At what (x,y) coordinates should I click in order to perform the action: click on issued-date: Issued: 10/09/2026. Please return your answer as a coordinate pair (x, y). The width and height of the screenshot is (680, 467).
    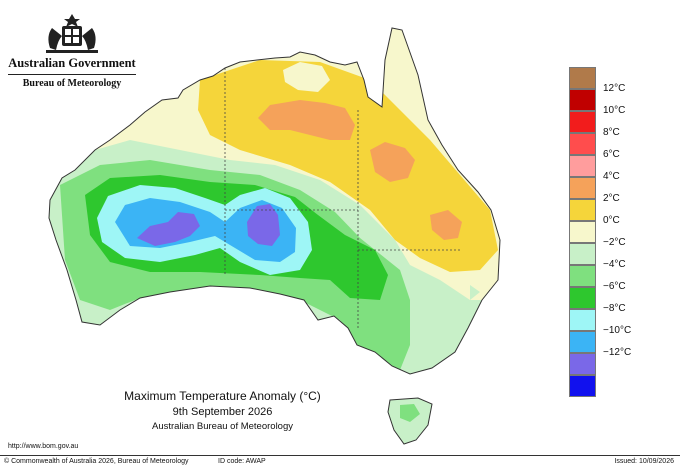
    Looking at the image, I should click on (644, 461).